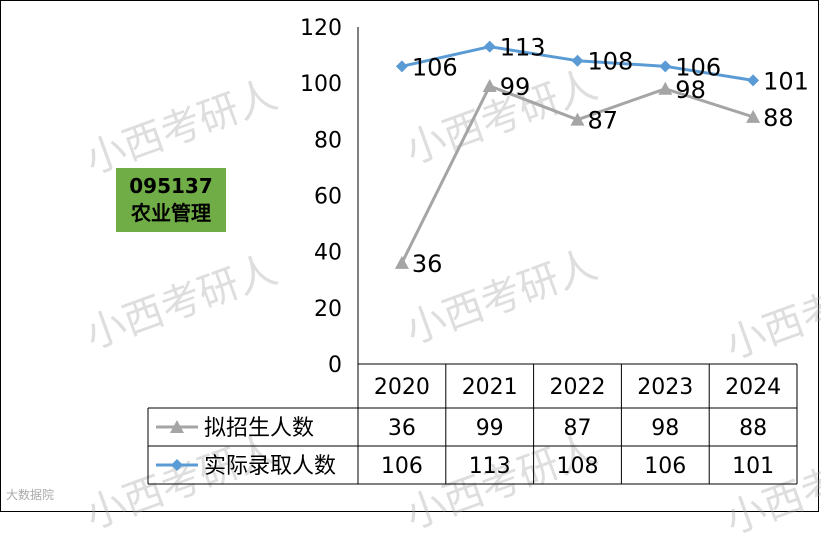  Describe the element at coordinates (171, 213) in the screenshot. I see `program-name: 农业管理` at that location.